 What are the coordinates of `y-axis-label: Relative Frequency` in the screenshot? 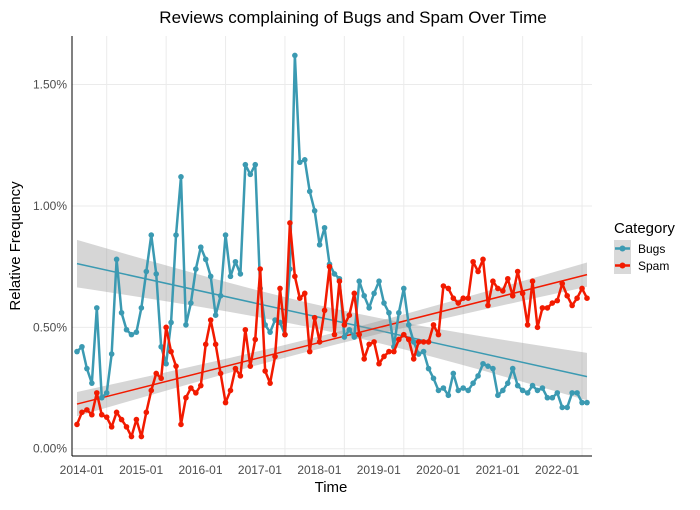 It's located at (15, 246).